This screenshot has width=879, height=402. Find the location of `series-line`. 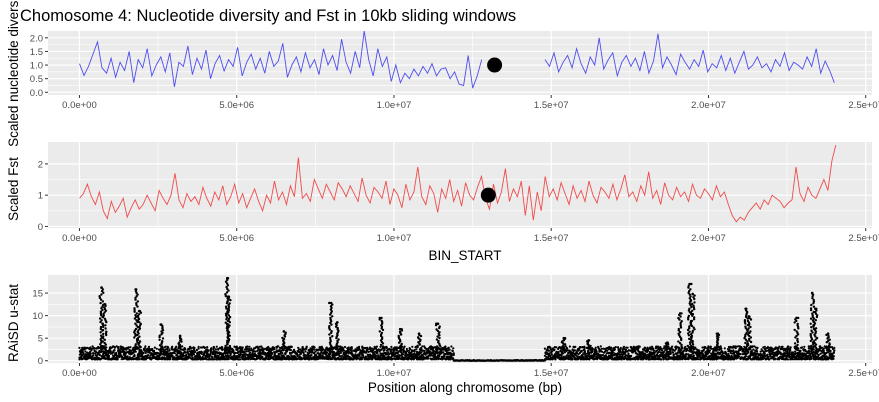

series-line is located at coordinates (281, 59).